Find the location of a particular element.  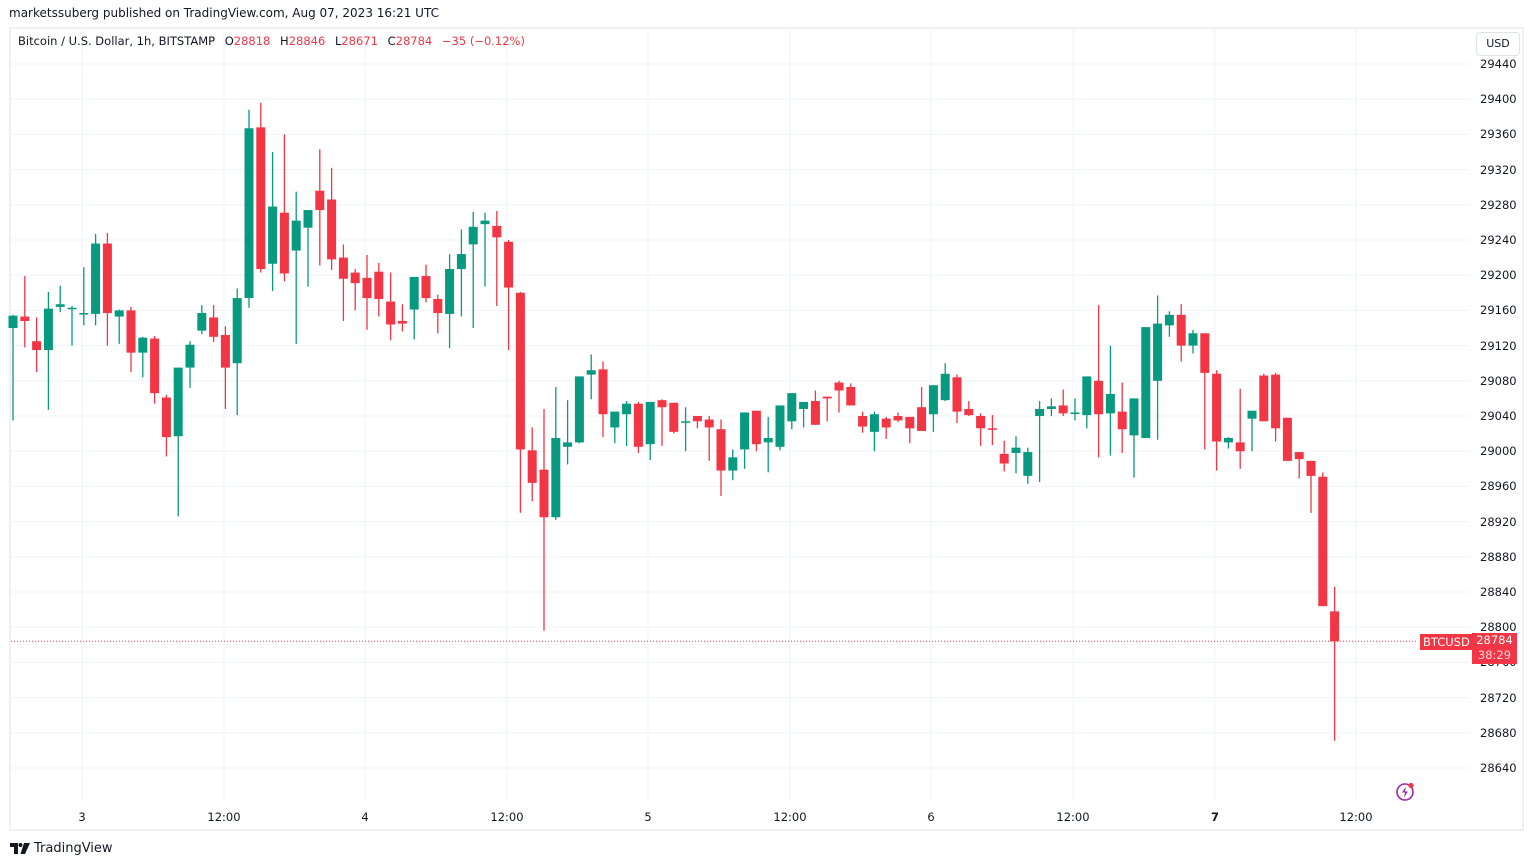

price-tick-label: 29160 is located at coordinates (1498, 310).